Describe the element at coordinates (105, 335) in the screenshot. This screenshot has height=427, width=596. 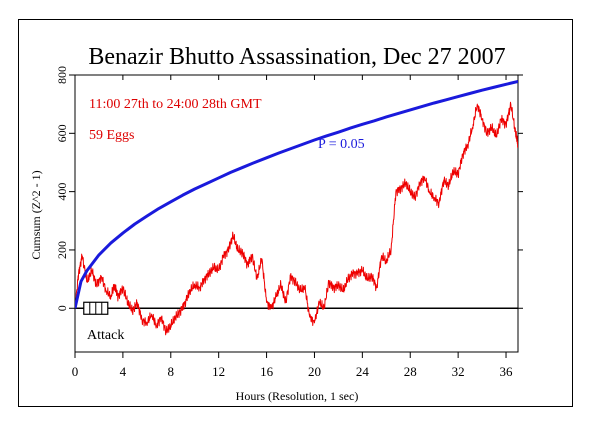
I see `attack-label: Attack` at that location.